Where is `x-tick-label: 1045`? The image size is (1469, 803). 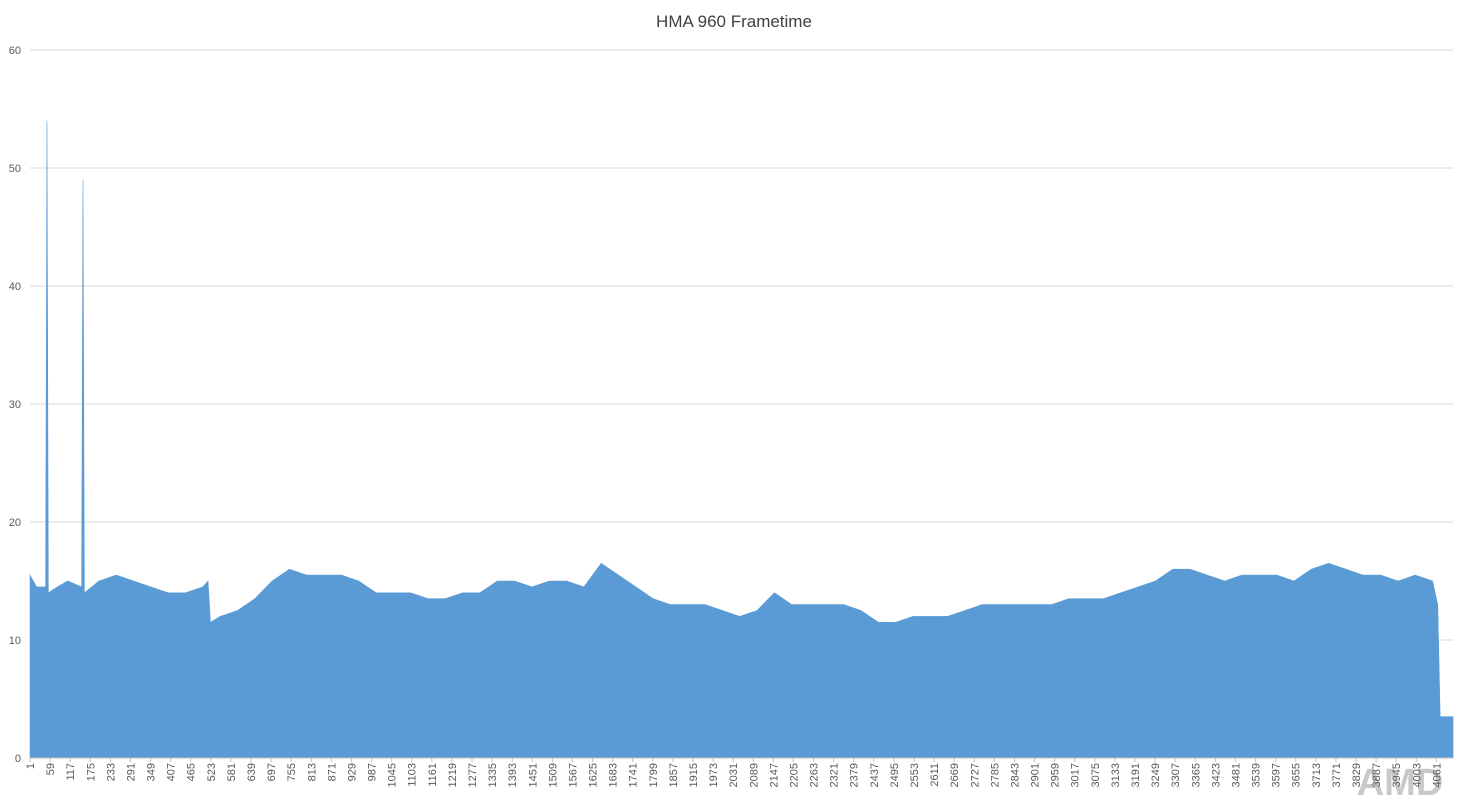
x-tick-label: 1045 is located at coordinates (393, 775).